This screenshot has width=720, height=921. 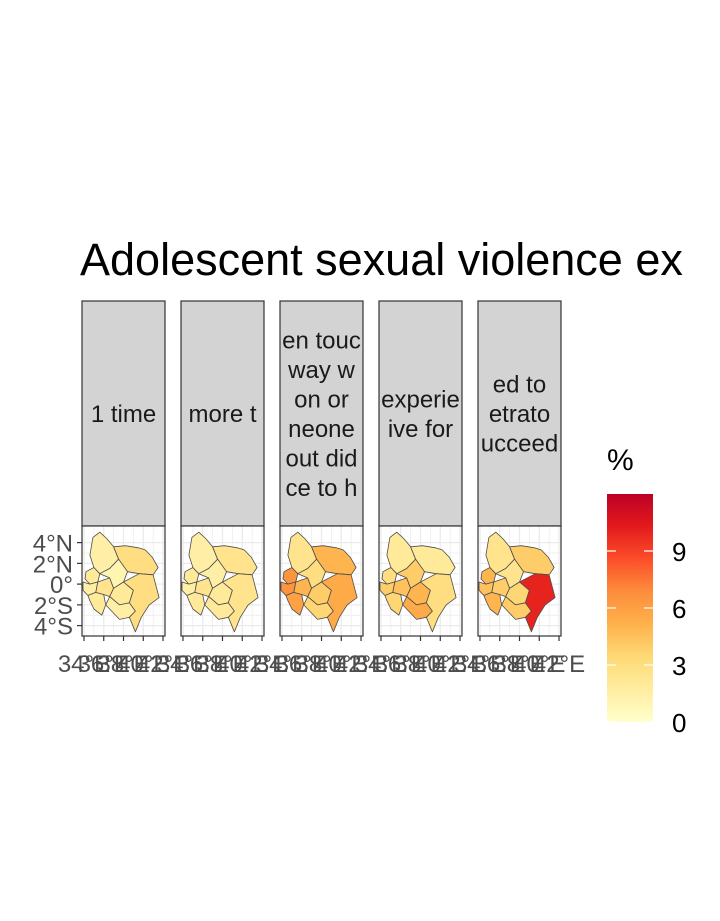 What do you see at coordinates (321, 340) in the screenshot?
I see `strip-label: en touc` at bounding box center [321, 340].